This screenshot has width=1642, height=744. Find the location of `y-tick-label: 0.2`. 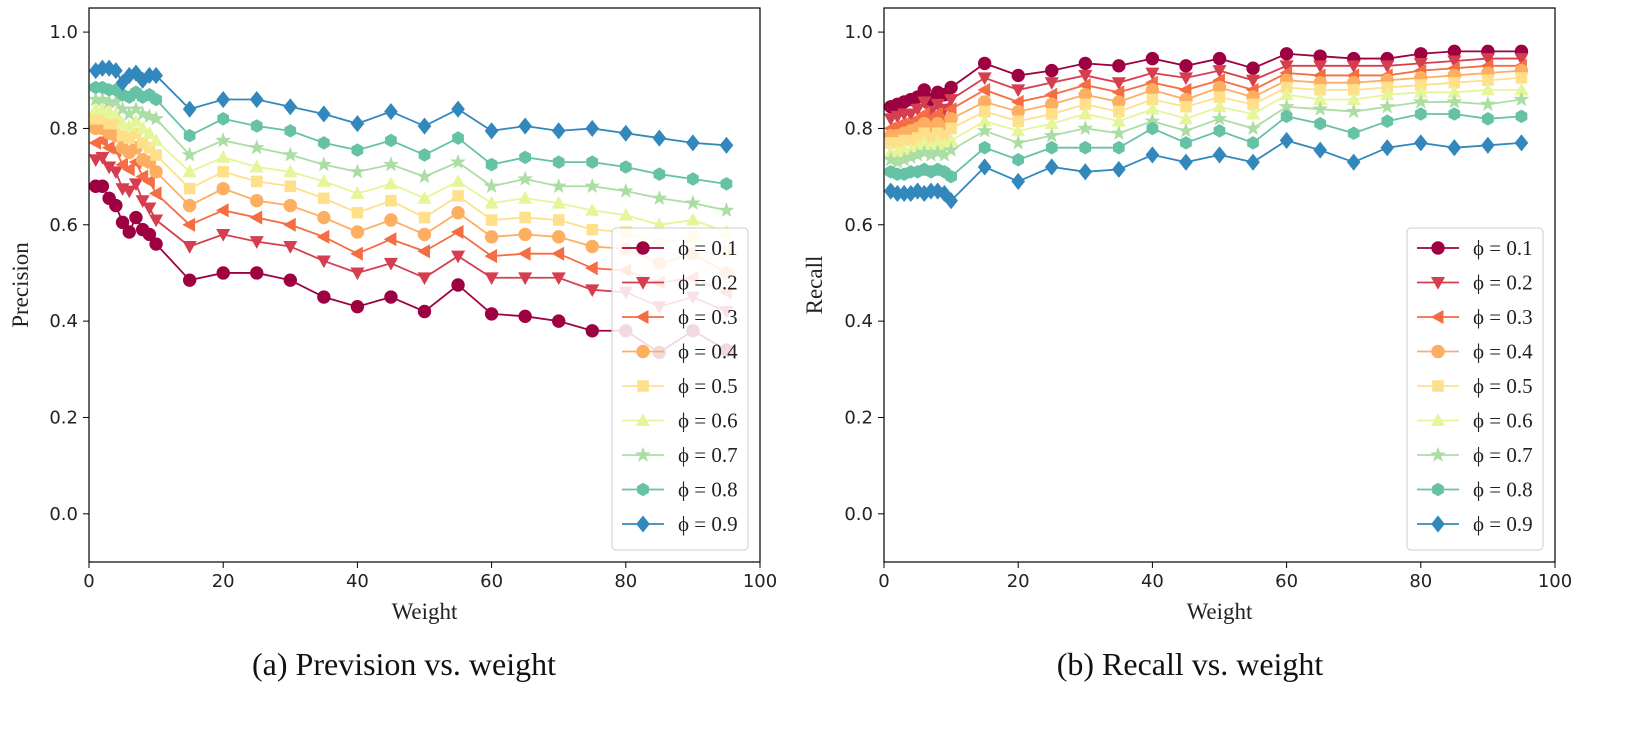

y-tick-label: 0.2 is located at coordinates (858, 417).